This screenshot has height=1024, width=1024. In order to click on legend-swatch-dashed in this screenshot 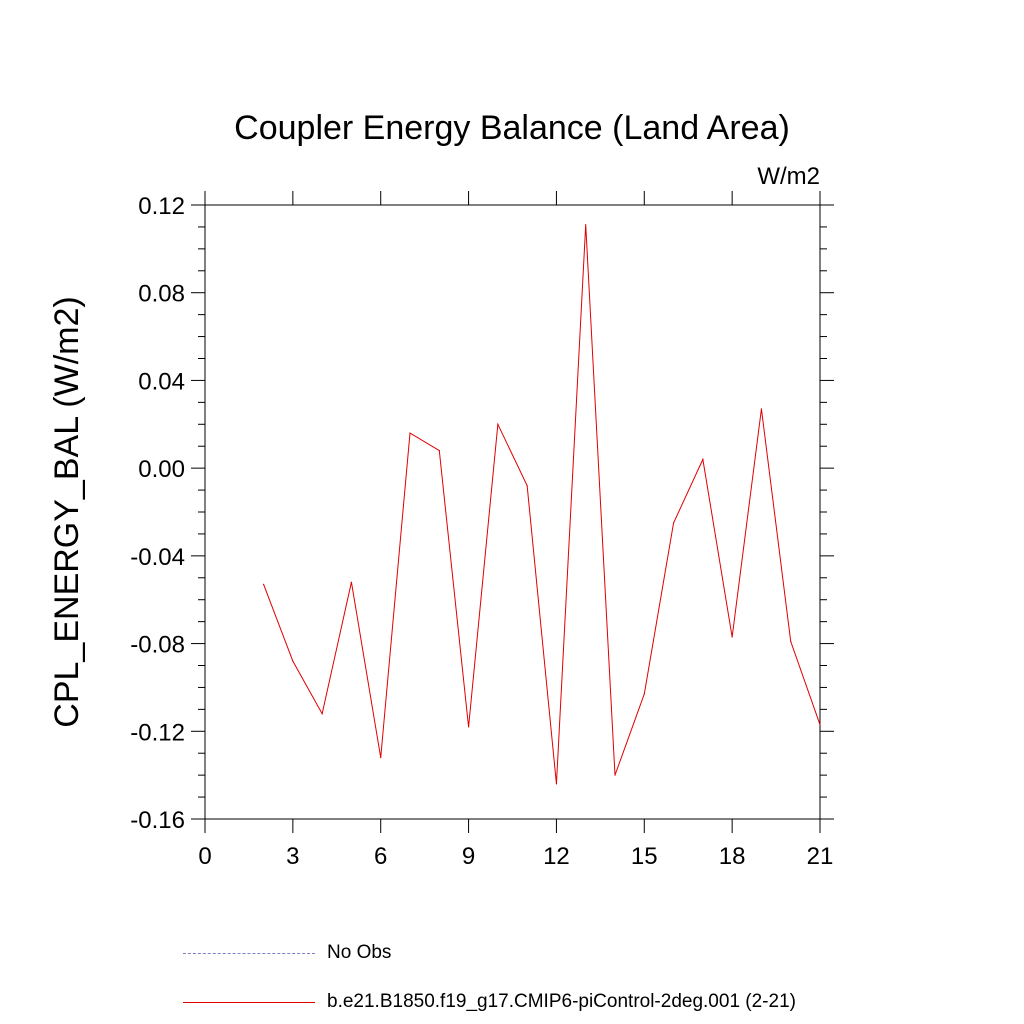, I will do `click(249, 953)`.